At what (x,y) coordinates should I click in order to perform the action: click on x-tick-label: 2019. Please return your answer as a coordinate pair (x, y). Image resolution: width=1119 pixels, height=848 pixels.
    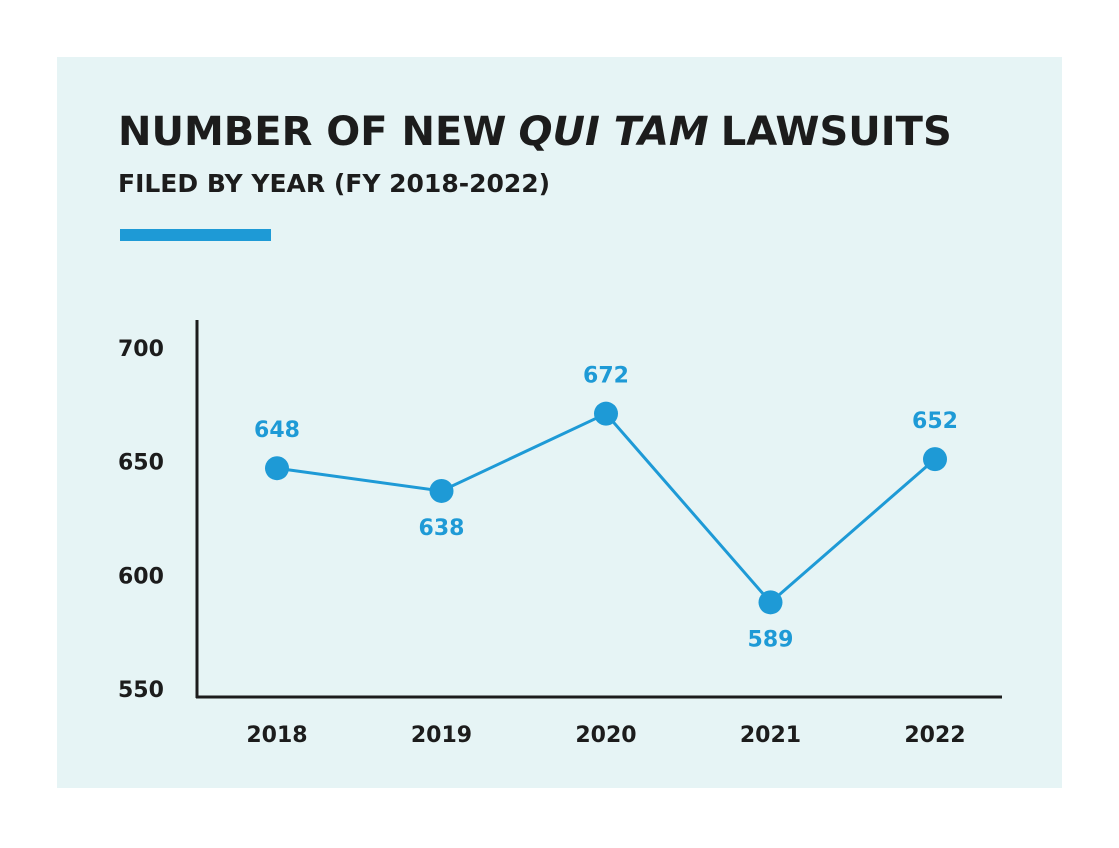
    Looking at the image, I should click on (441, 735).